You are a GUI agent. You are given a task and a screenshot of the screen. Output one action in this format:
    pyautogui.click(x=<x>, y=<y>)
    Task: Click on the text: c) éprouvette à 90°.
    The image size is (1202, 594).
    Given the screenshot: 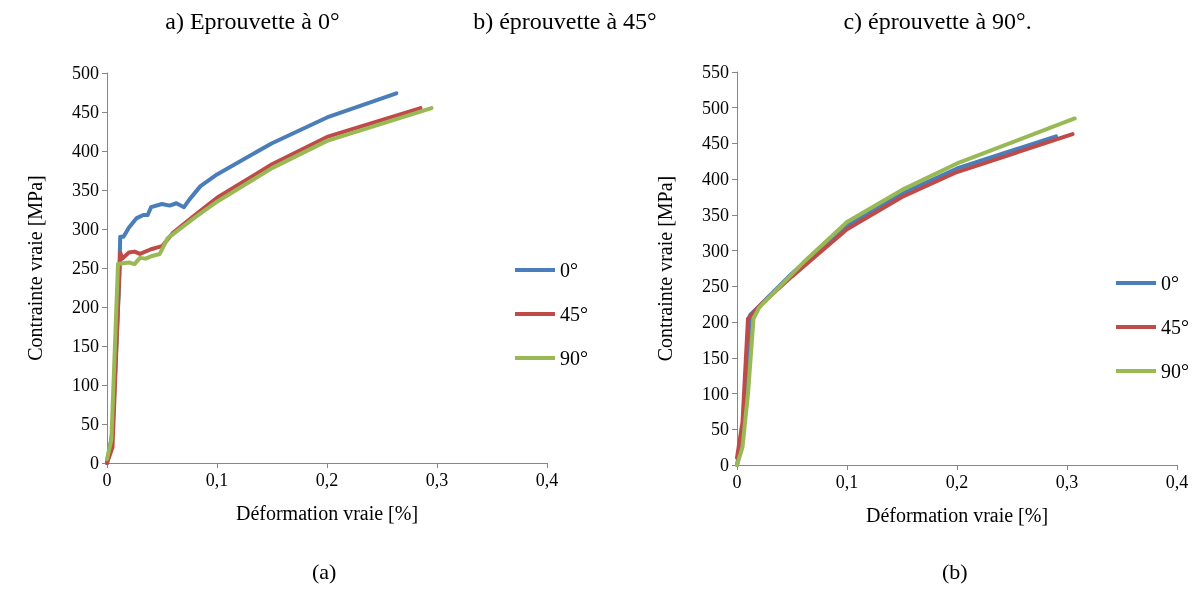 What is the action you would take?
    pyautogui.click(x=937, y=21)
    